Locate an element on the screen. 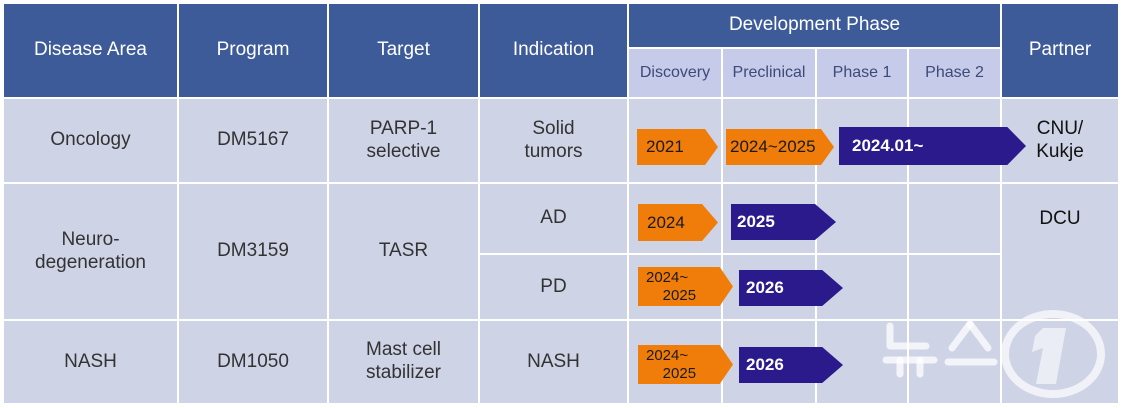  cell-pd-indication: PD is located at coordinates (553, 287).